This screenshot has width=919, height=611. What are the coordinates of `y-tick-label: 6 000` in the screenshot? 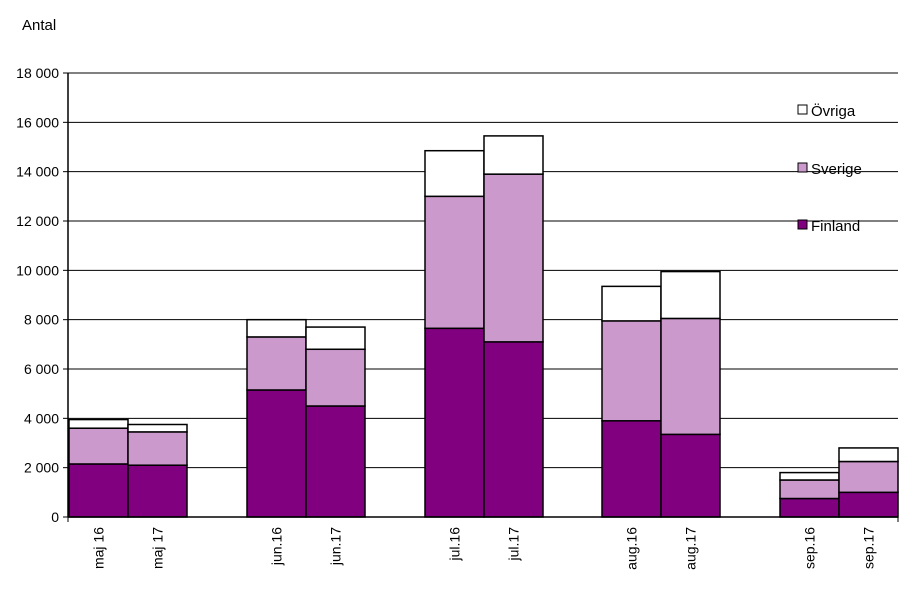 It's located at (41, 369).